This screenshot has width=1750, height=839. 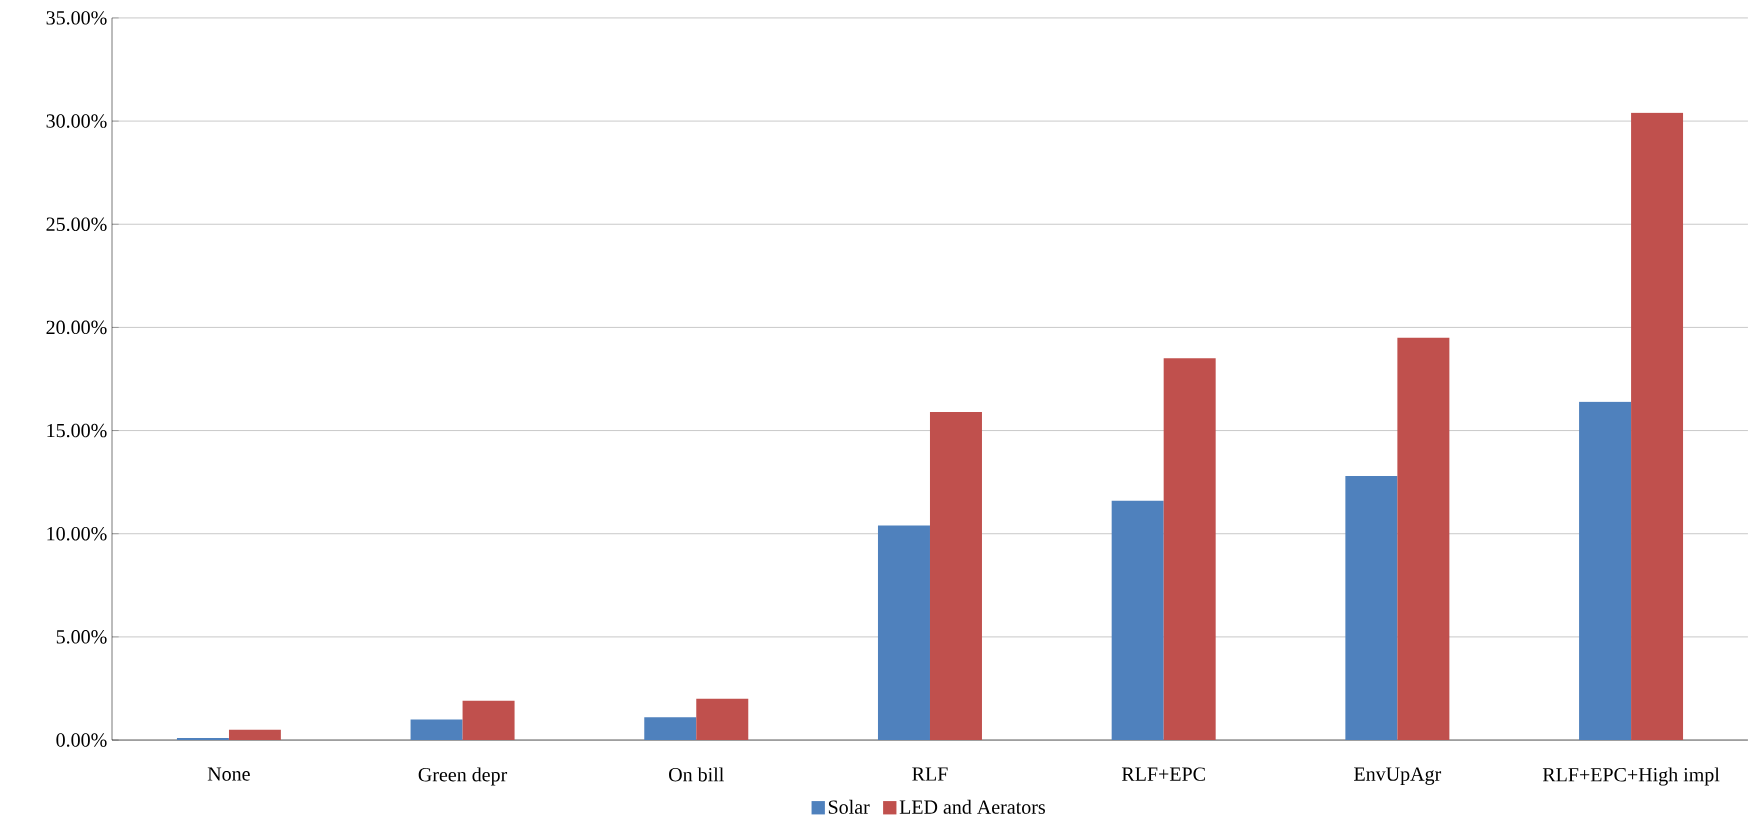 I want to click on y-tick-label: 5.00%, so click(x=81, y=637).